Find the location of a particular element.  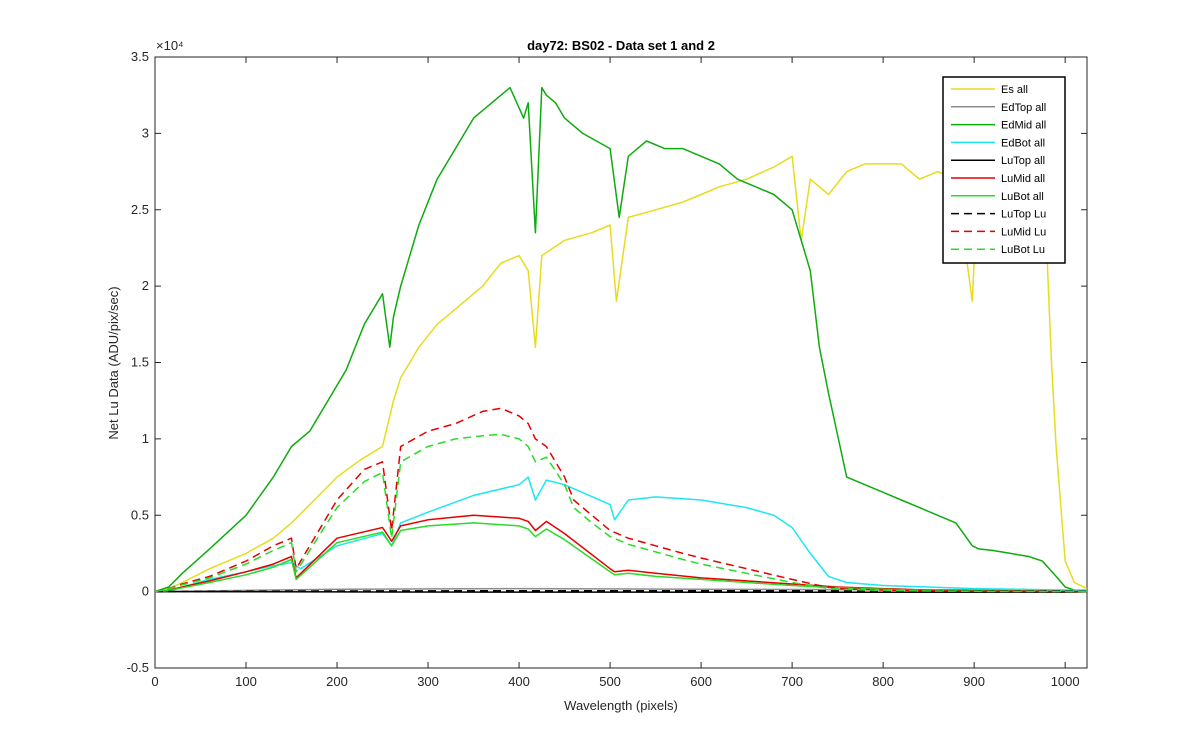

x-tick-label: 400 is located at coordinates (519, 681).